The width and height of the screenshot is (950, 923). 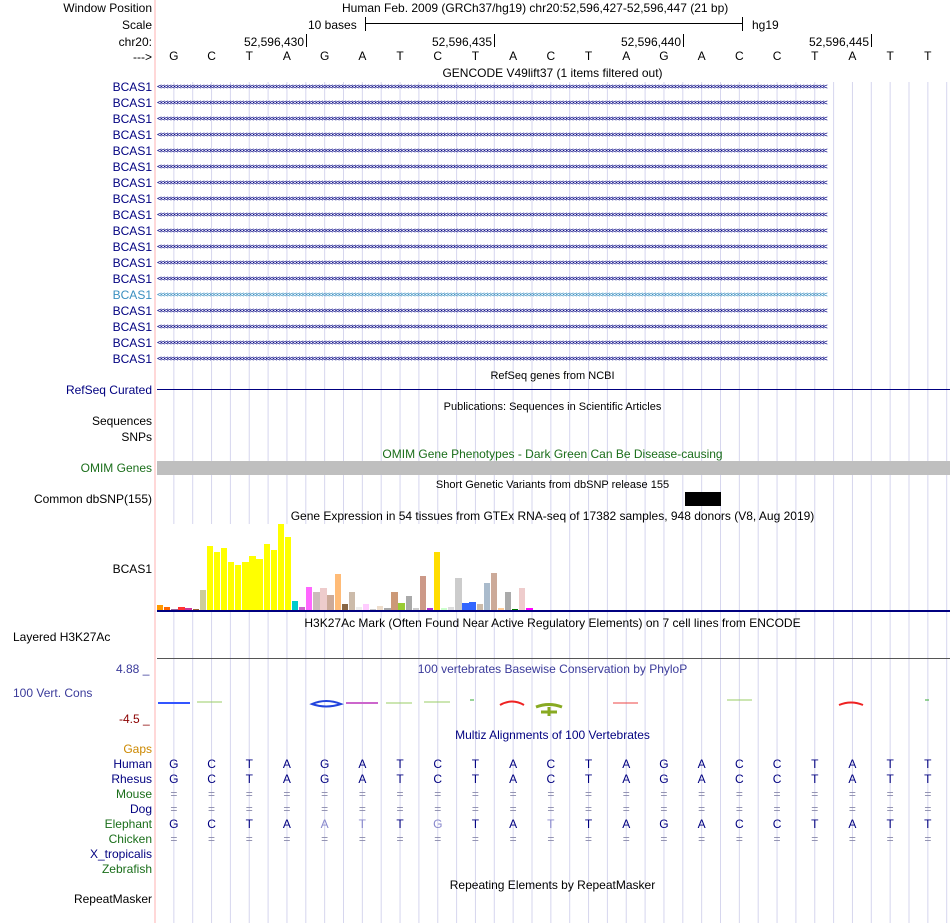 What do you see at coordinates (108, 390) in the screenshot?
I see `refseq-label: RefSeq Curated` at bounding box center [108, 390].